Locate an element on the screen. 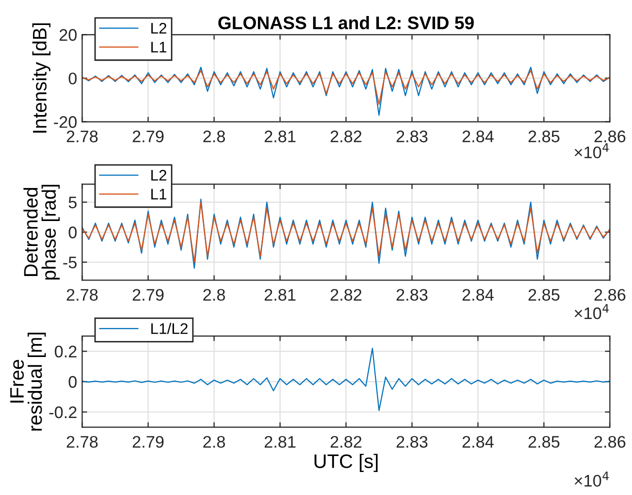 The width and height of the screenshot is (632, 495). y-axis-title: IFree residual [m] is located at coordinates (28, 381).